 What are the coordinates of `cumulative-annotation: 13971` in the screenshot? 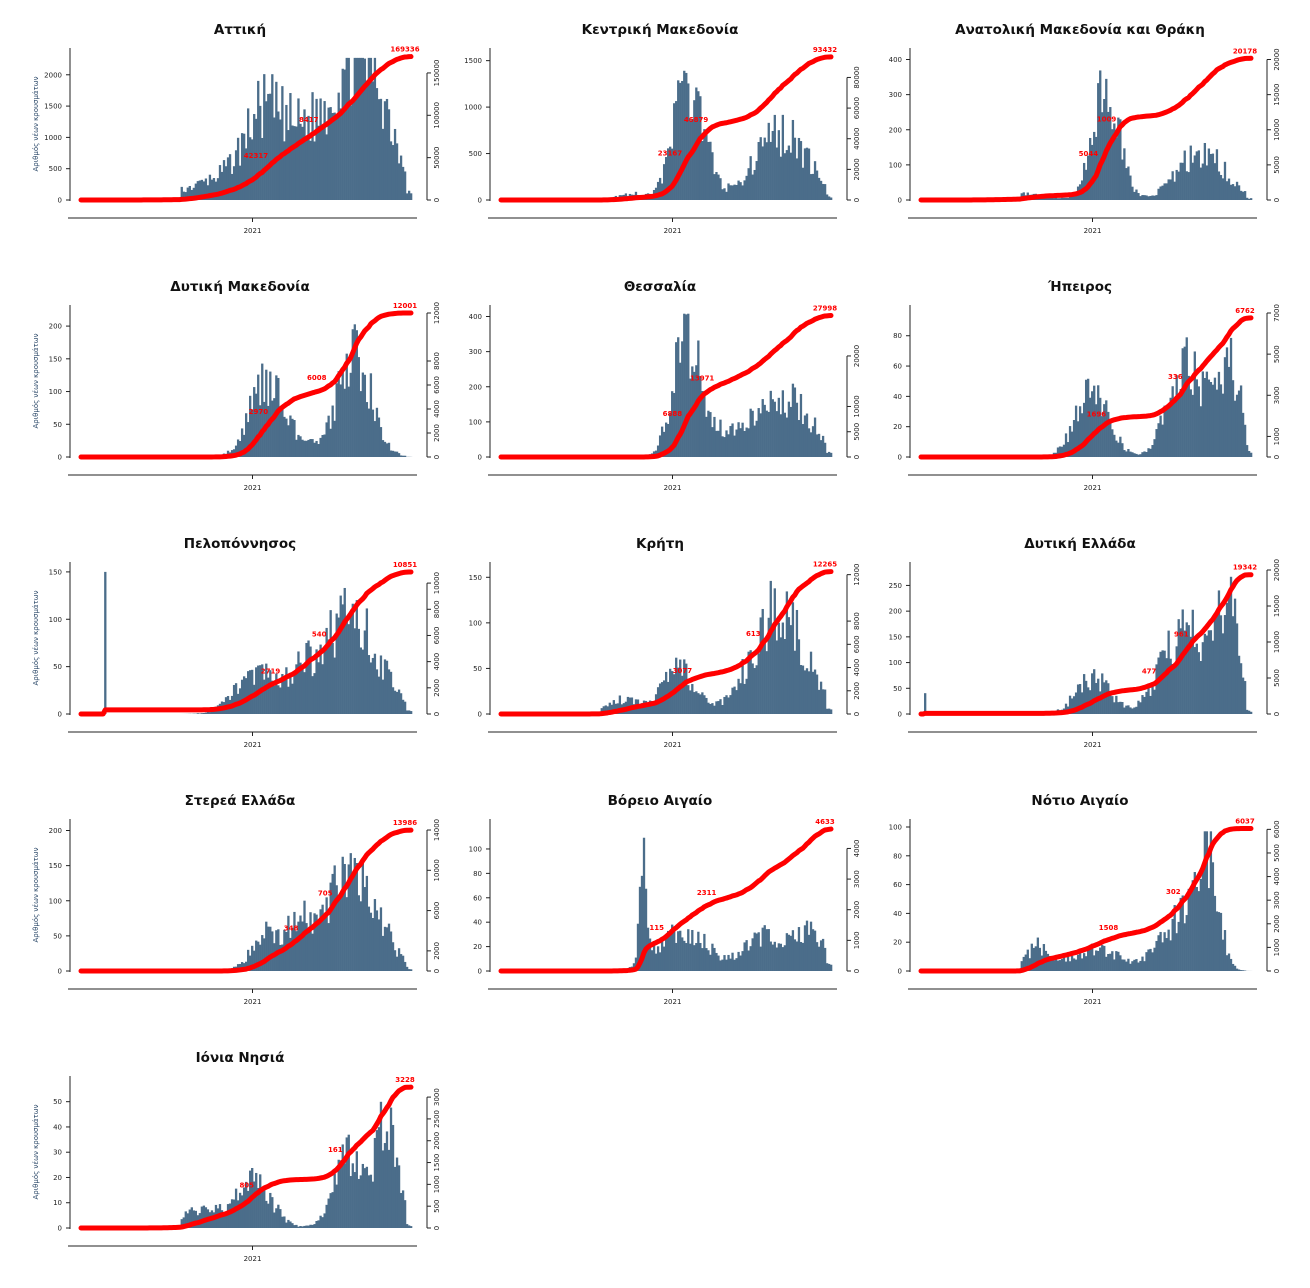 It's located at (702, 379).